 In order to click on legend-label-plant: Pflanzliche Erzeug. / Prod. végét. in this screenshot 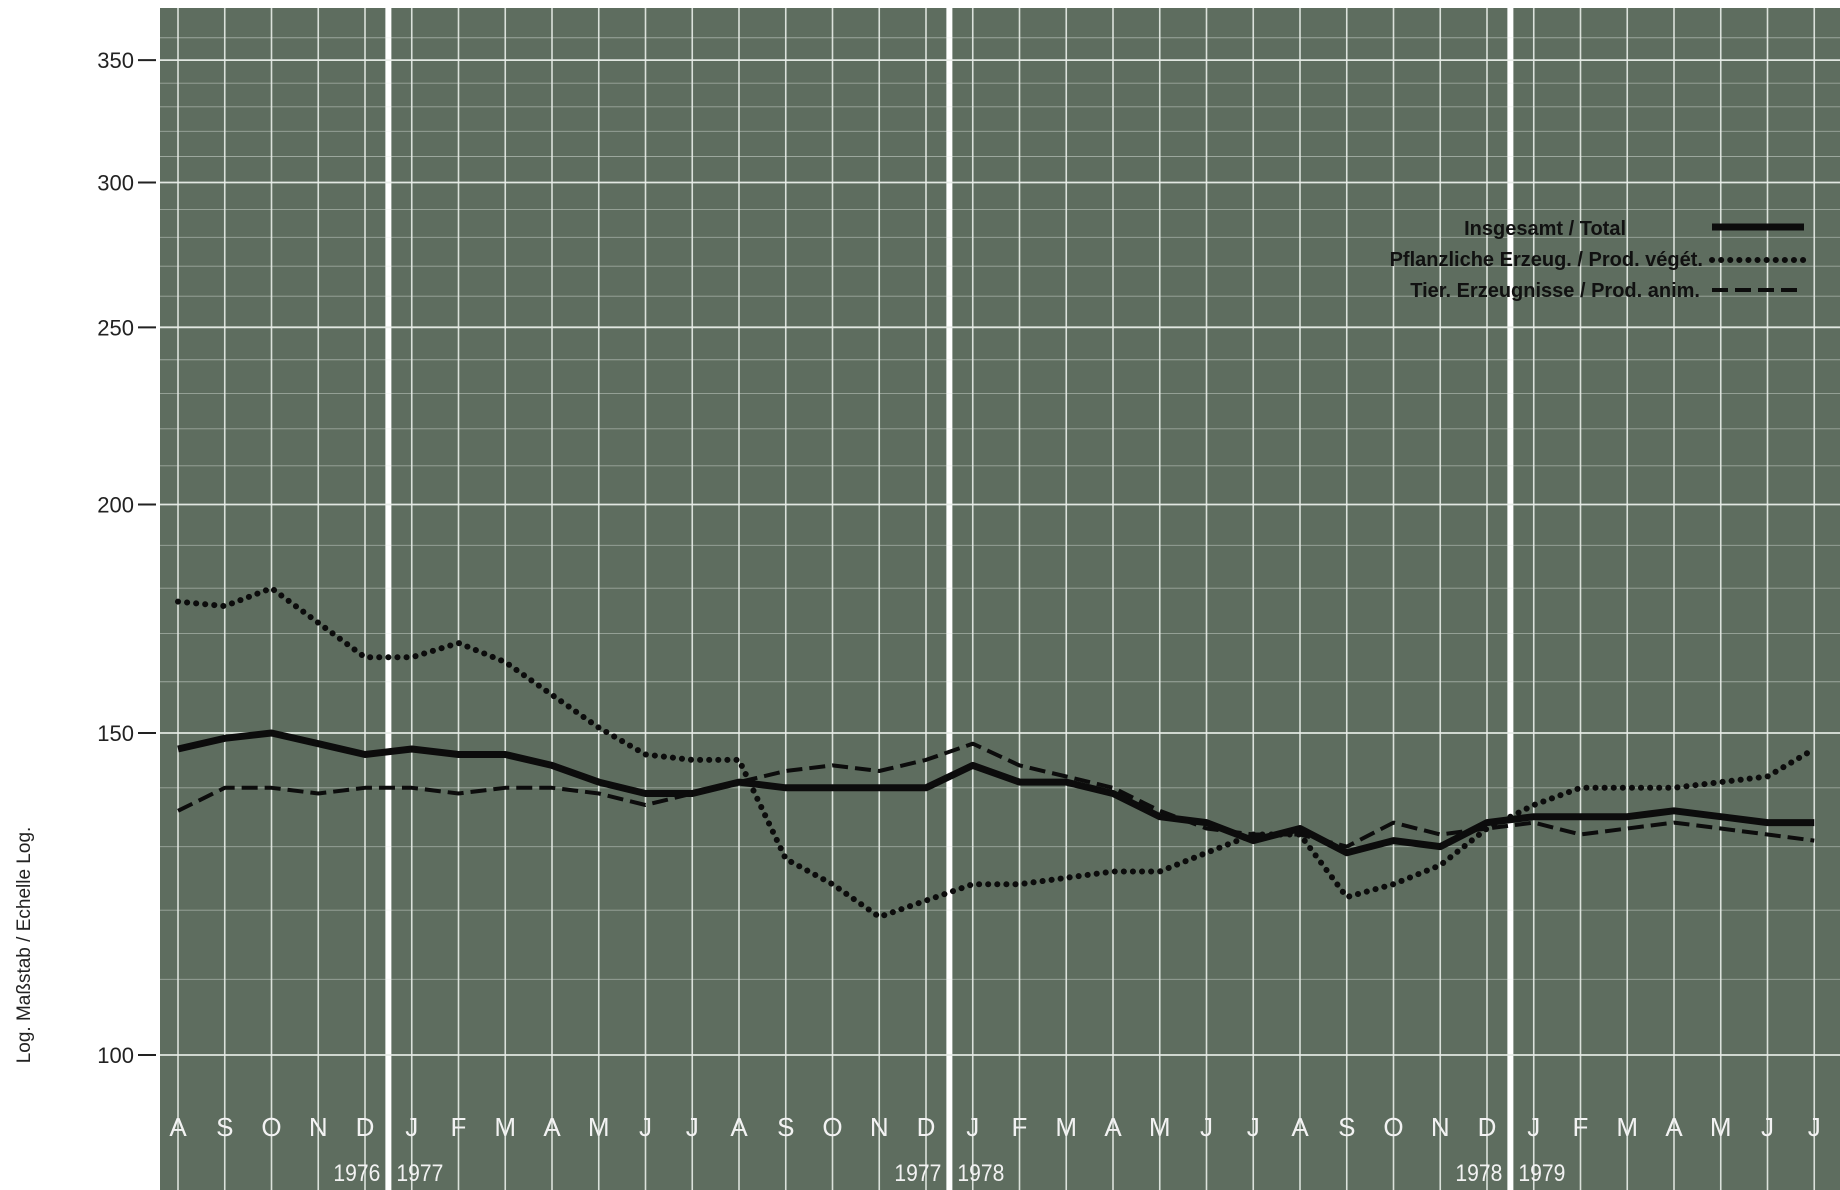, I will do `click(1546, 260)`.